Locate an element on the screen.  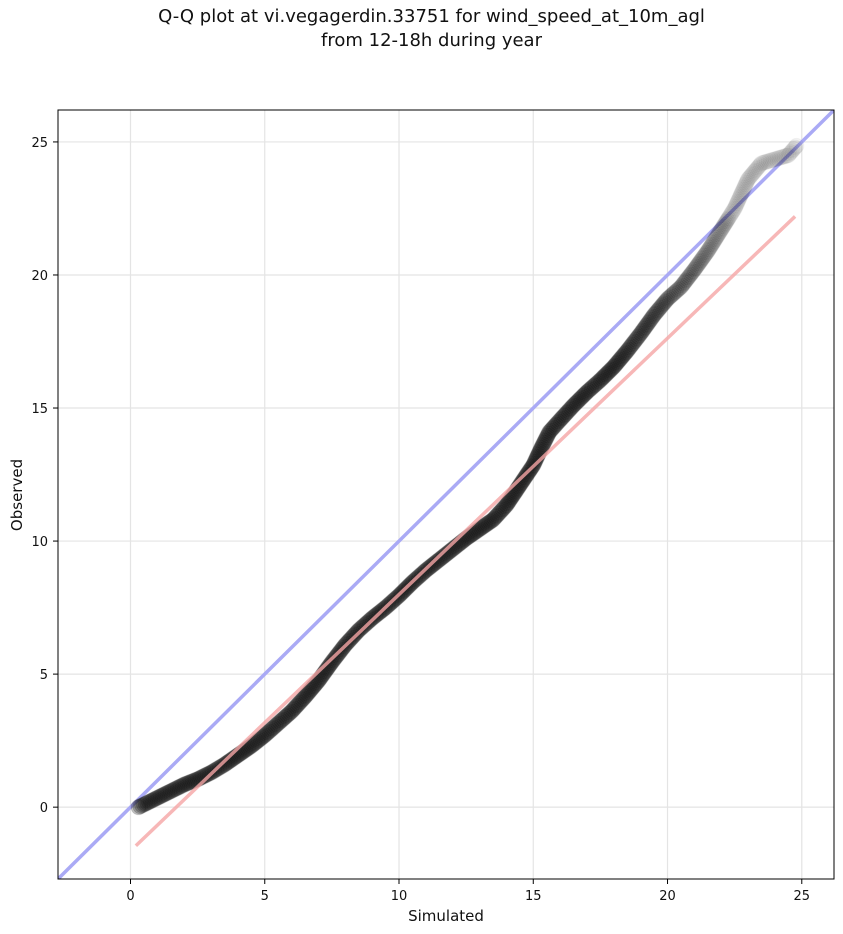
y-tick-label: 25 is located at coordinates (39, 143).